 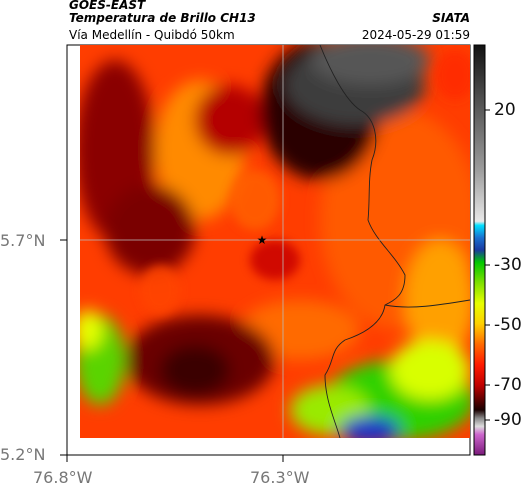 What do you see at coordinates (63, 477) in the screenshot?
I see `lon-tick-label: 76.8°W` at bounding box center [63, 477].